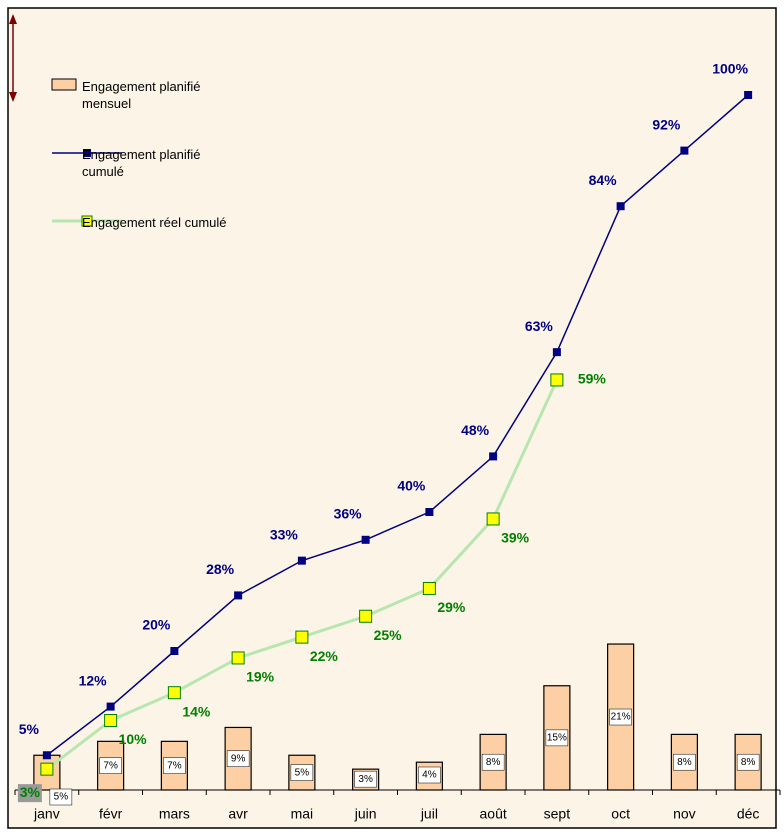 This screenshot has width=784, height=836. Describe the element at coordinates (365, 814) in the screenshot. I see `x-tick-label: juin` at that location.